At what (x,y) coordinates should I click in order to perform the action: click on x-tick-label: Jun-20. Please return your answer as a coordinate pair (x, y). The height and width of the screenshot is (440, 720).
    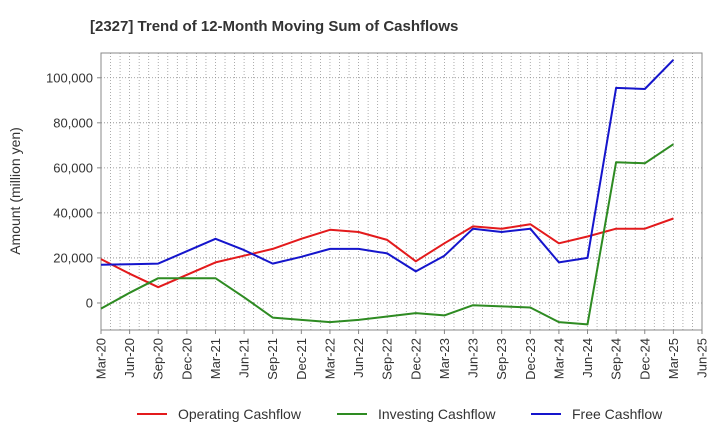
    Looking at the image, I should click on (129, 358).